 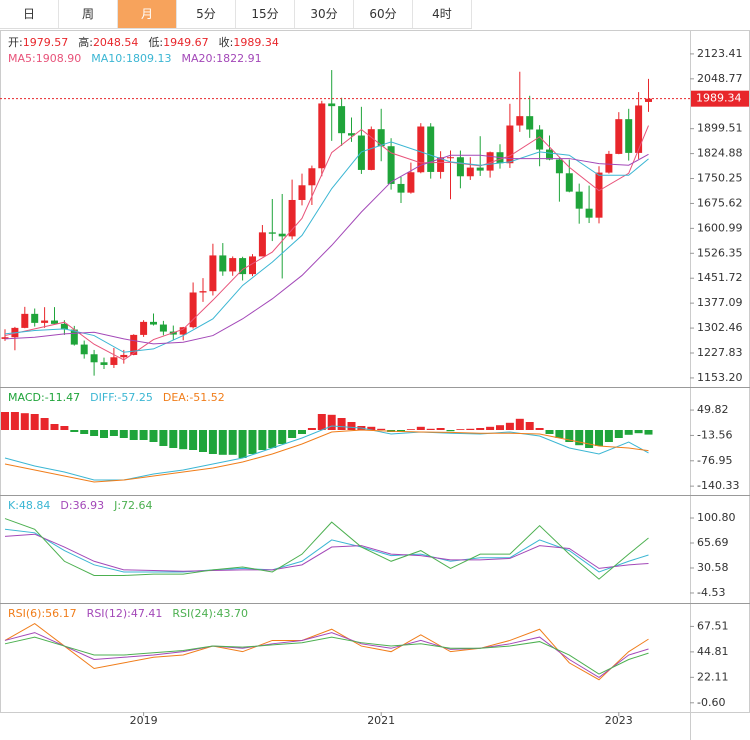 What do you see at coordinates (442, 14) in the screenshot?
I see `period-tab: 4时` at bounding box center [442, 14].